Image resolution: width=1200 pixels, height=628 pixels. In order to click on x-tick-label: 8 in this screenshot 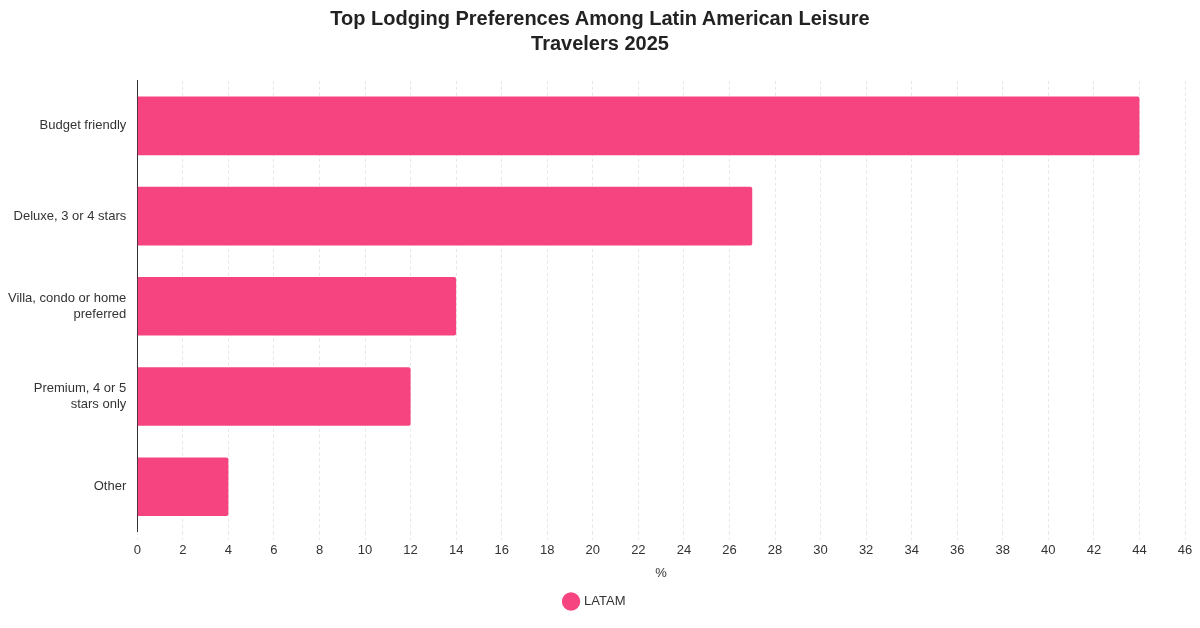, I will do `click(319, 550)`.